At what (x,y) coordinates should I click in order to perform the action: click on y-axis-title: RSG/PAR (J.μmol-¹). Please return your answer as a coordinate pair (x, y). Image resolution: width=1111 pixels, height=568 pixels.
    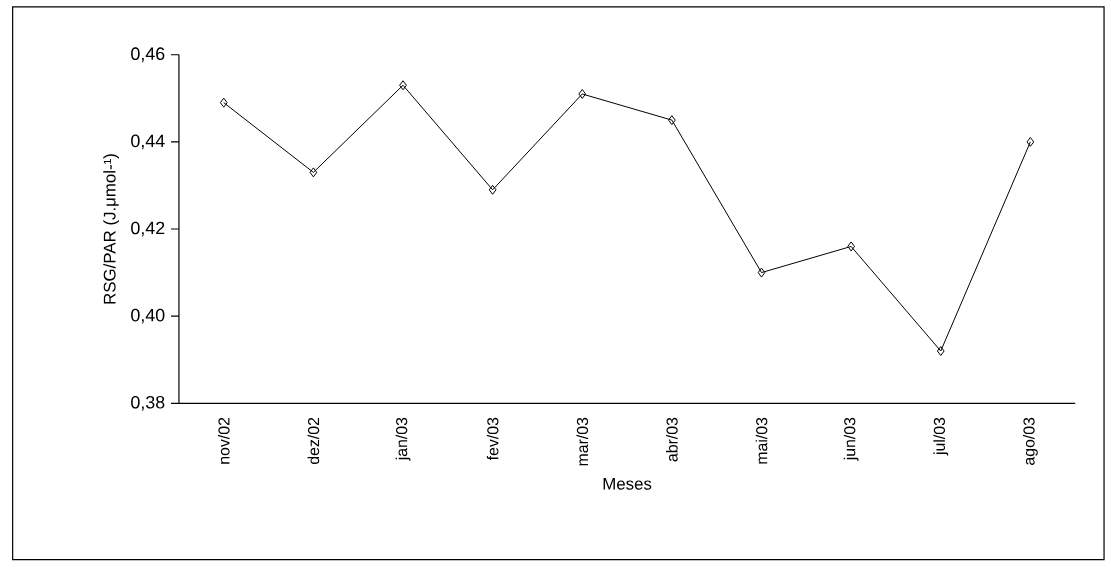
    Looking at the image, I should click on (111, 229).